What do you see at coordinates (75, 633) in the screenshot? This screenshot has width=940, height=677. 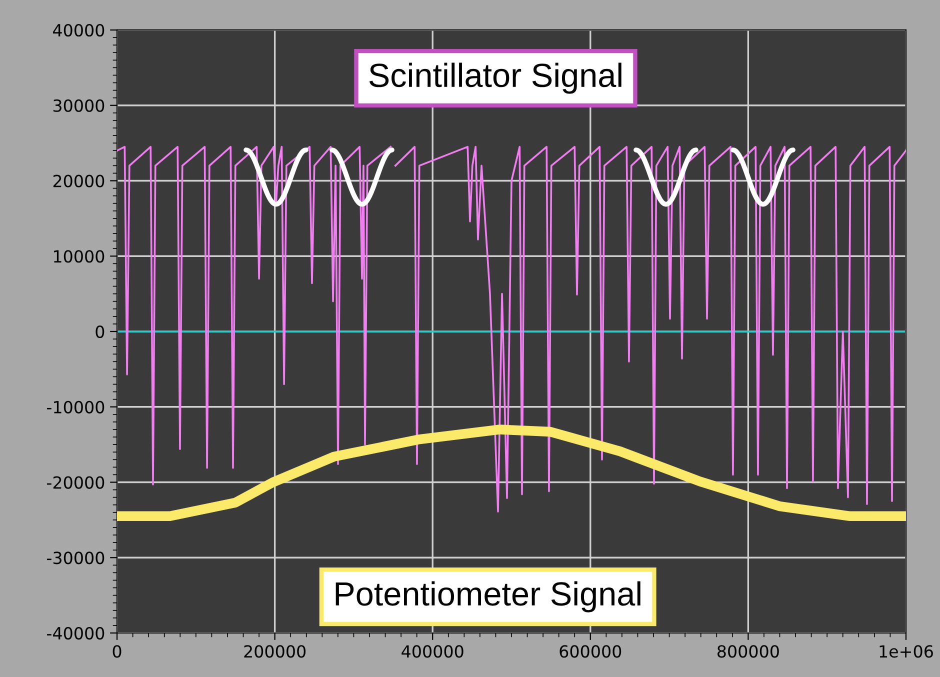 I see `y-tick-label: -40000` at bounding box center [75, 633].